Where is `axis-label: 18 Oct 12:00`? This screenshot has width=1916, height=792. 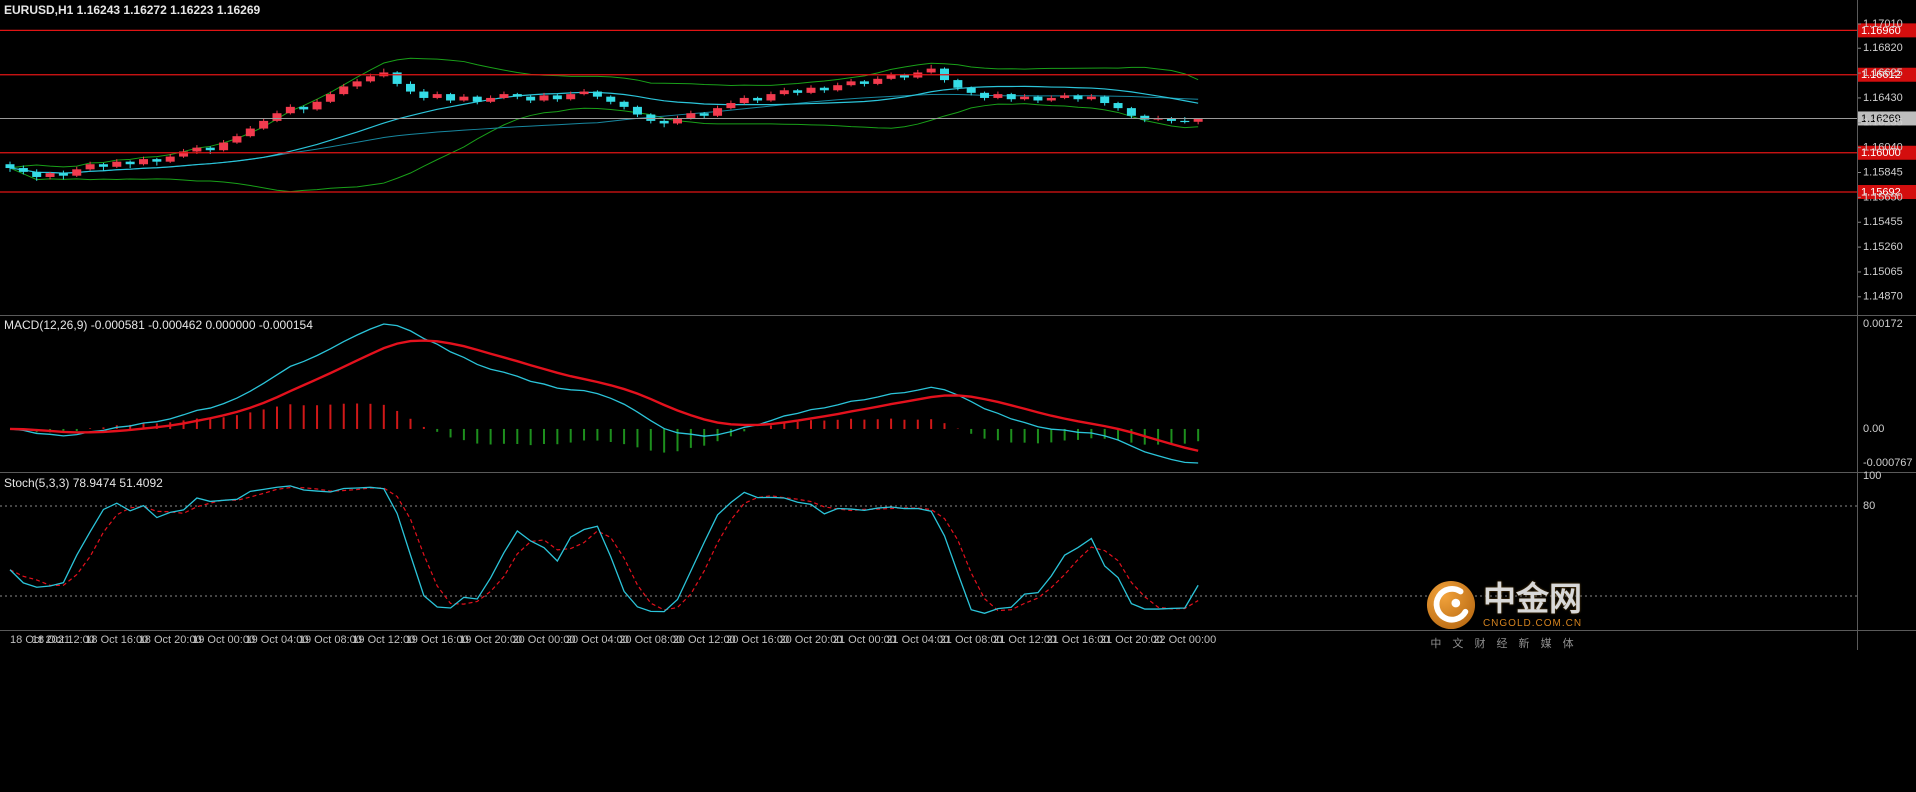
axis-label: 18 Oct 12:00 is located at coordinates (63, 640).